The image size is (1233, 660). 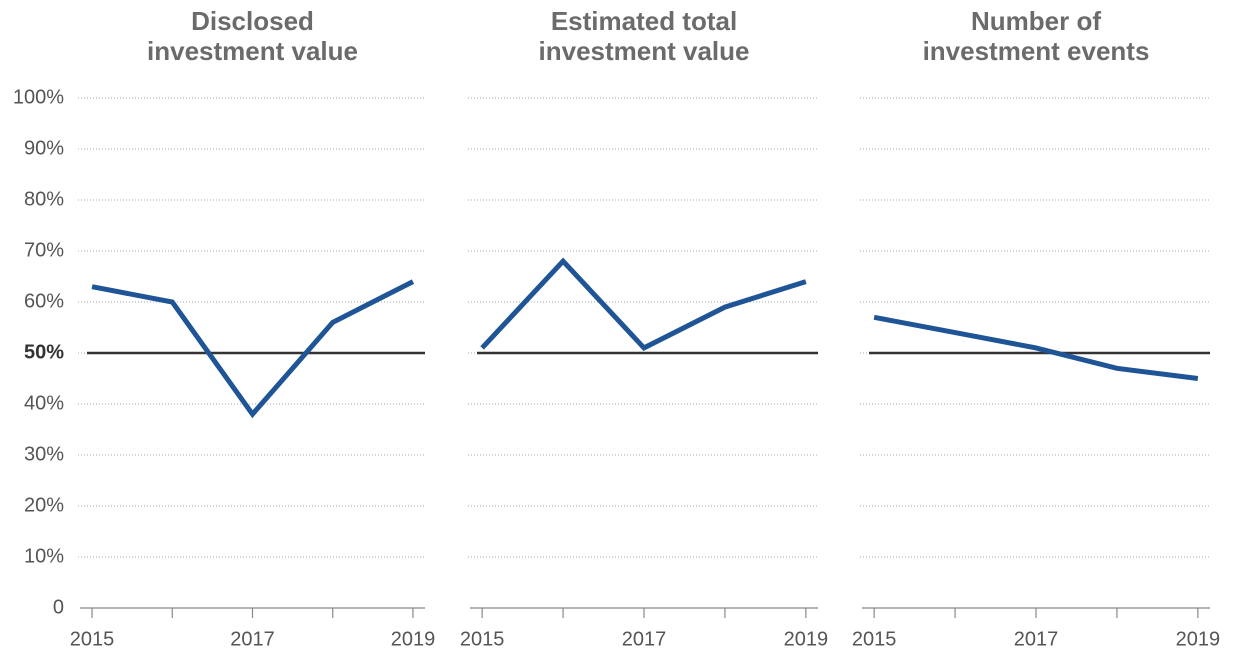 I want to click on y-tick-label: 50%, so click(x=44, y=352).